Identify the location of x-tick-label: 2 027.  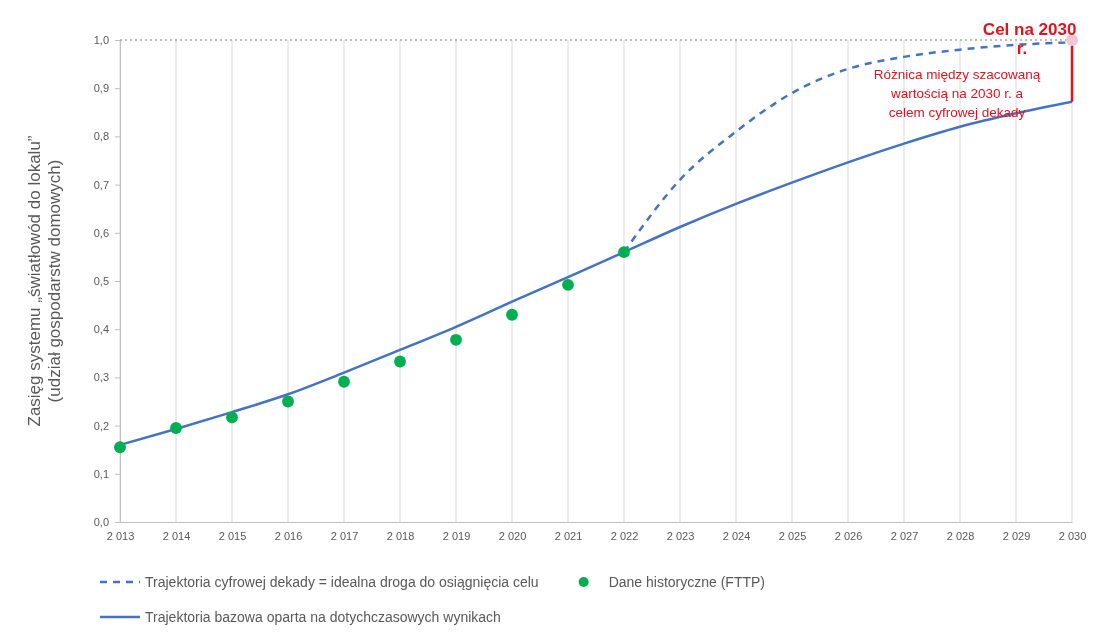
(904, 535).